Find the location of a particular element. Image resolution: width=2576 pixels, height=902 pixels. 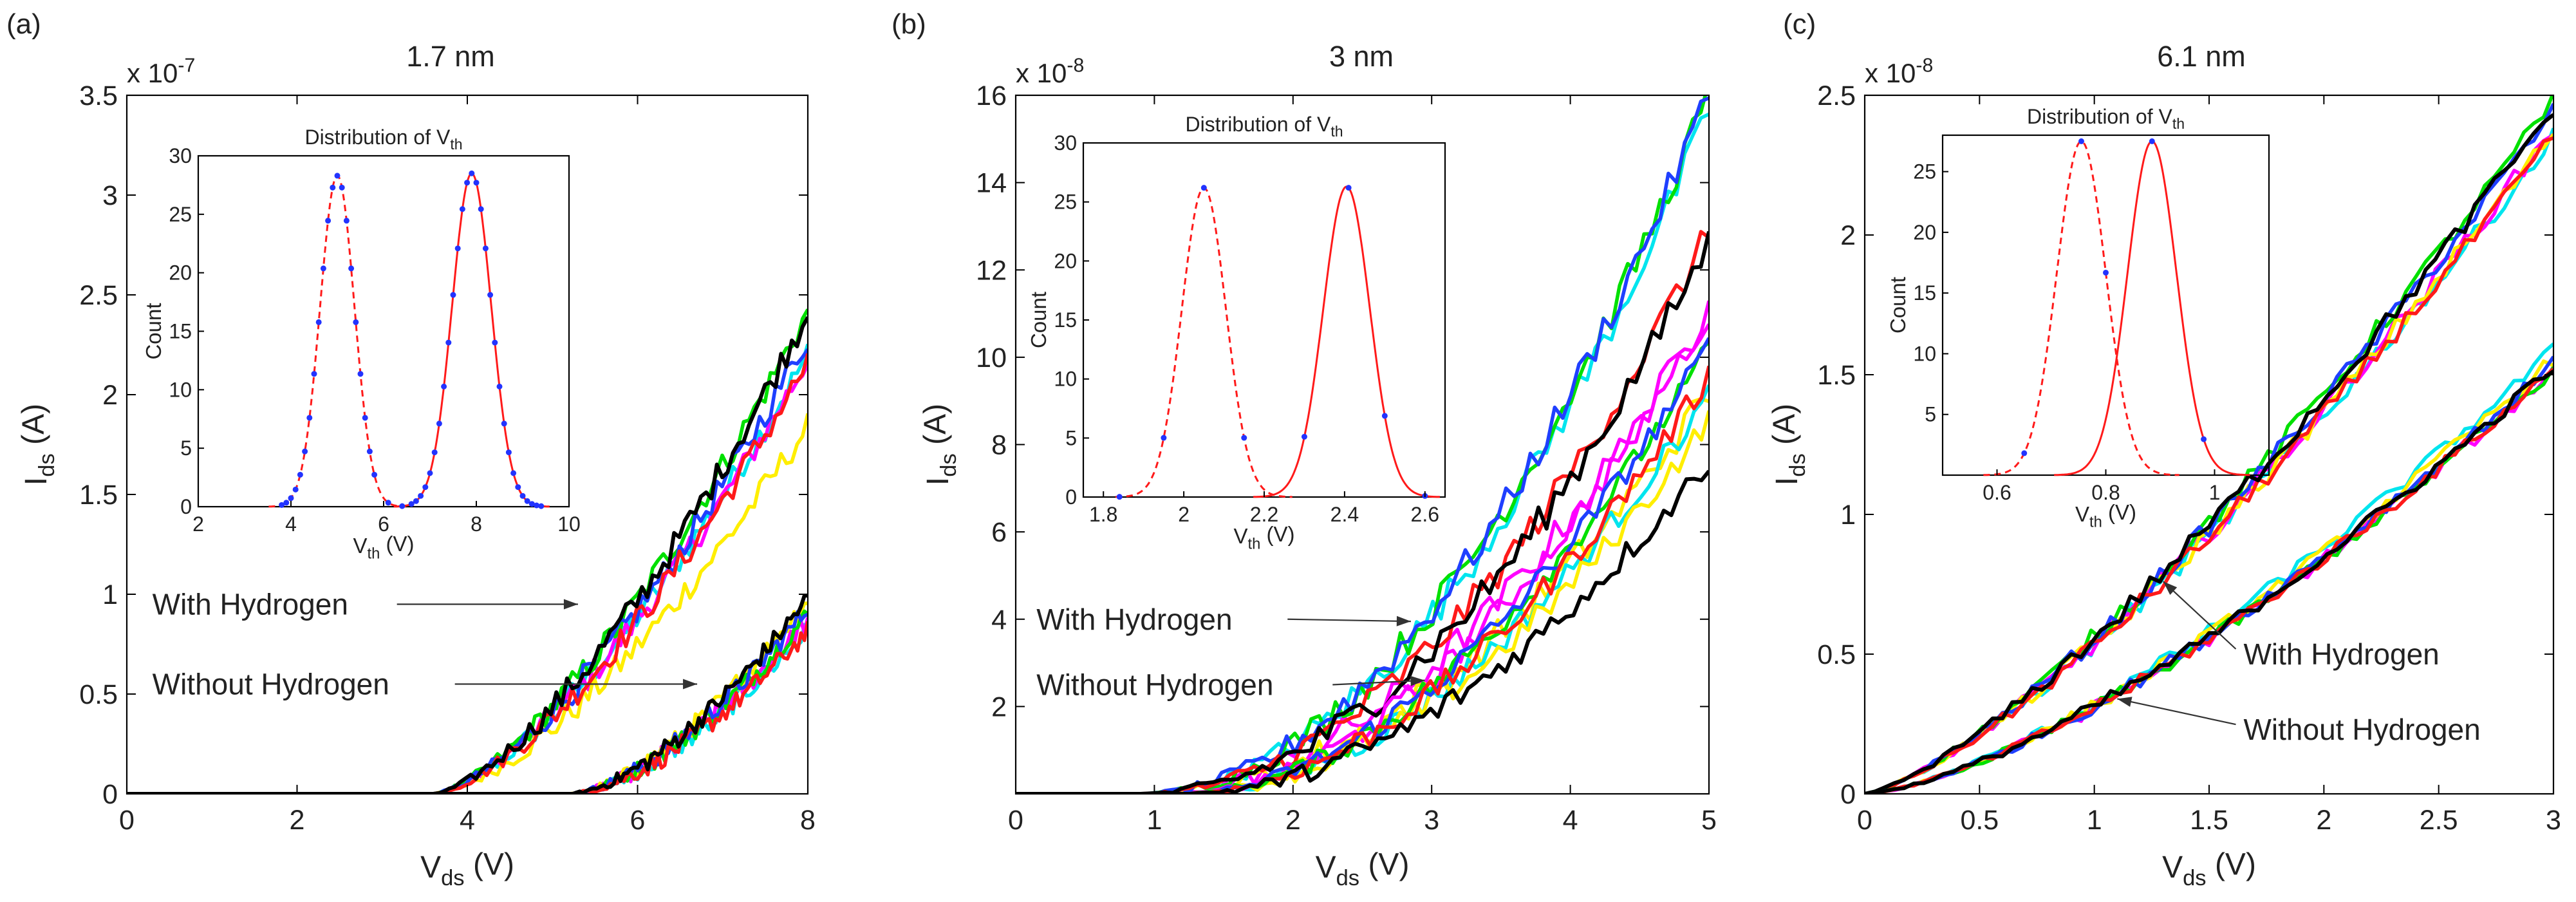

inset-x-label-space is located at coordinates (1263, 534).